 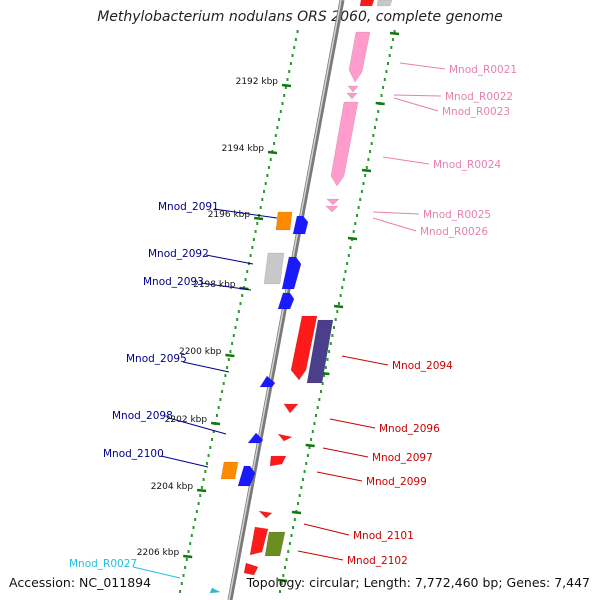 What do you see at coordinates (80, 582) in the screenshot?
I see `accession-text: Accession: NC_011894` at bounding box center [80, 582].